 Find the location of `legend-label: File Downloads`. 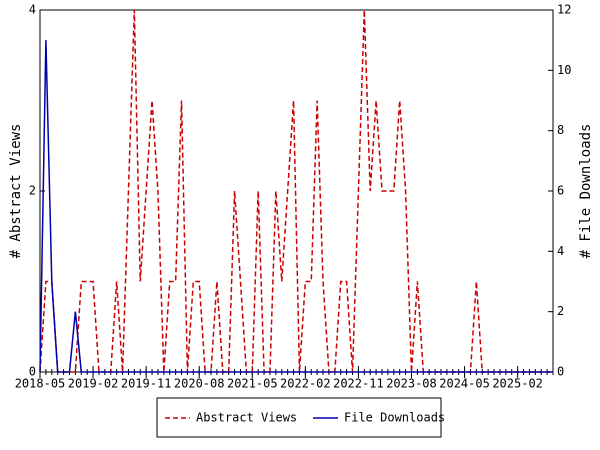

legend-label: File Downloads is located at coordinates (394, 418).